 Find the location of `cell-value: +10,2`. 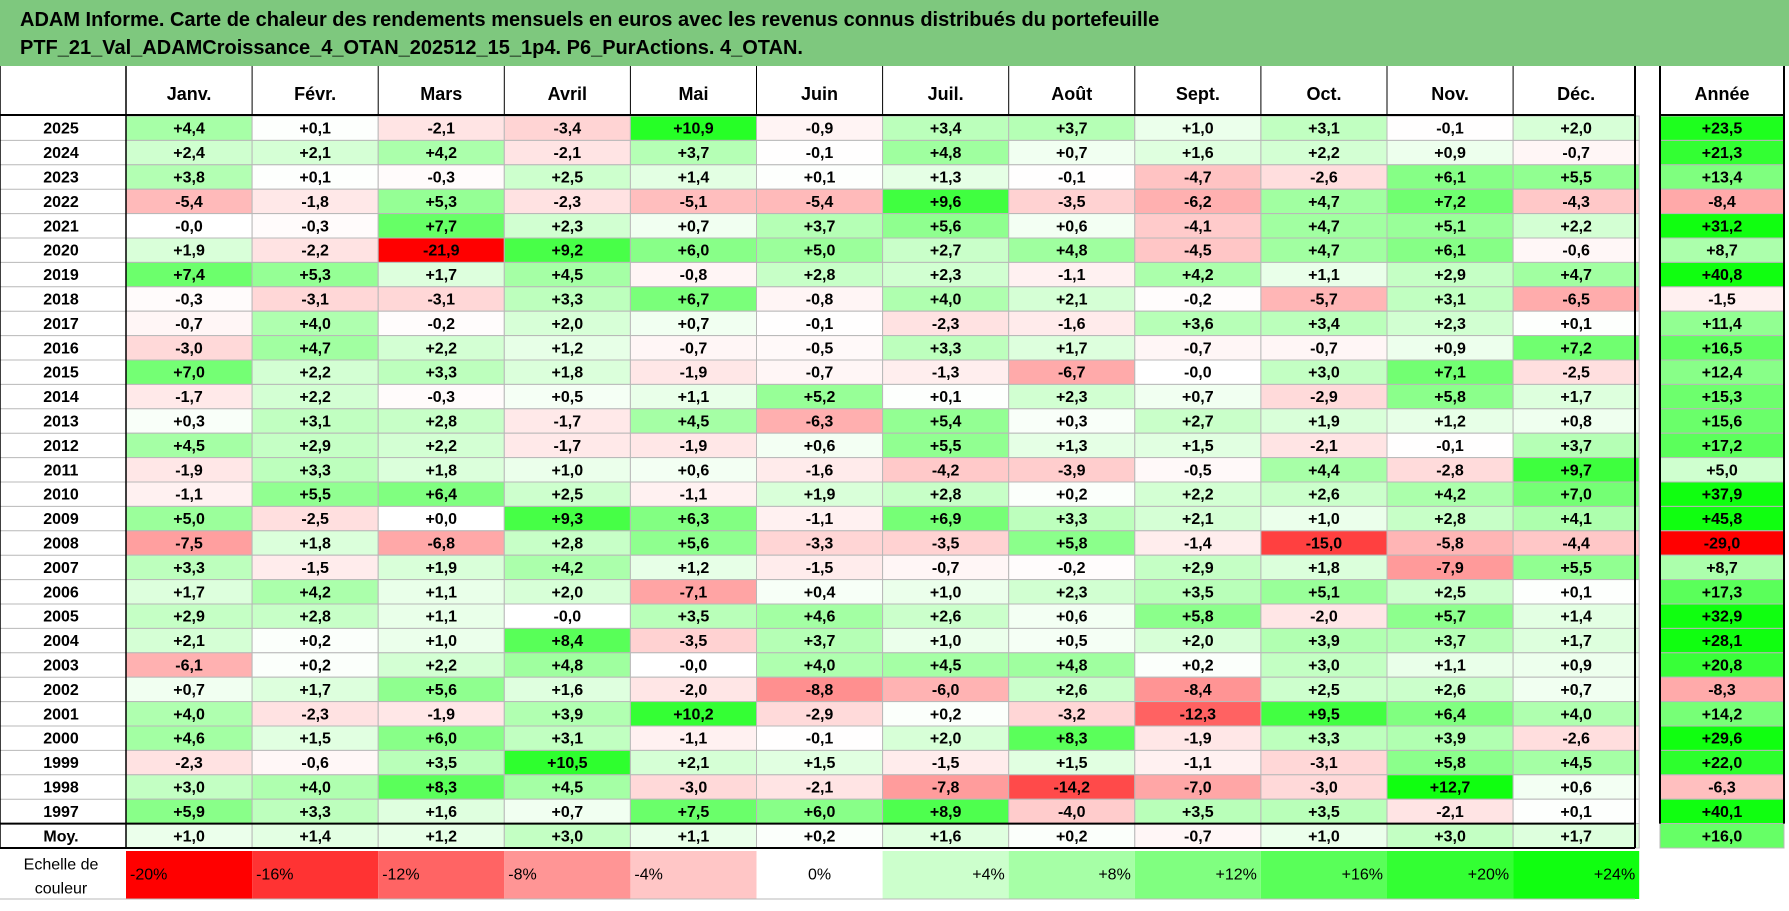

cell-value: +10,2 is located at coordinates (693, 714).